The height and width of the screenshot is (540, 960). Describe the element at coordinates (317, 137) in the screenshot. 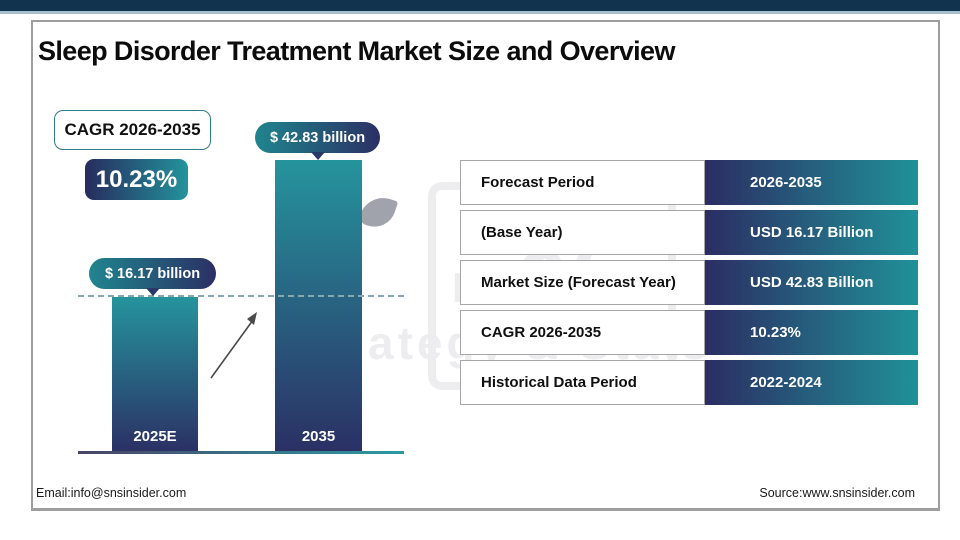

I see `bar-value-label-2035: $ 42.83 billion` at that location.